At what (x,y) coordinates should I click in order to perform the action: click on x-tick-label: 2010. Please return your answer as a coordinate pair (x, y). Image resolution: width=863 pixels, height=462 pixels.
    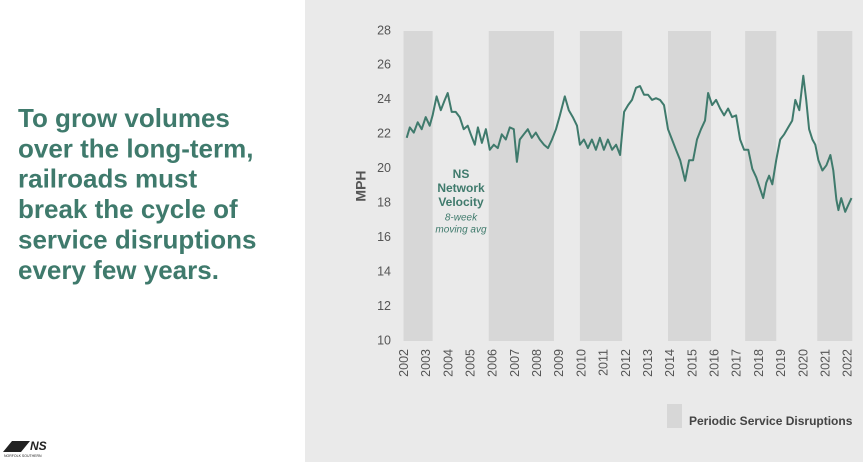
    Looking at the image, I should click on (581, 363).